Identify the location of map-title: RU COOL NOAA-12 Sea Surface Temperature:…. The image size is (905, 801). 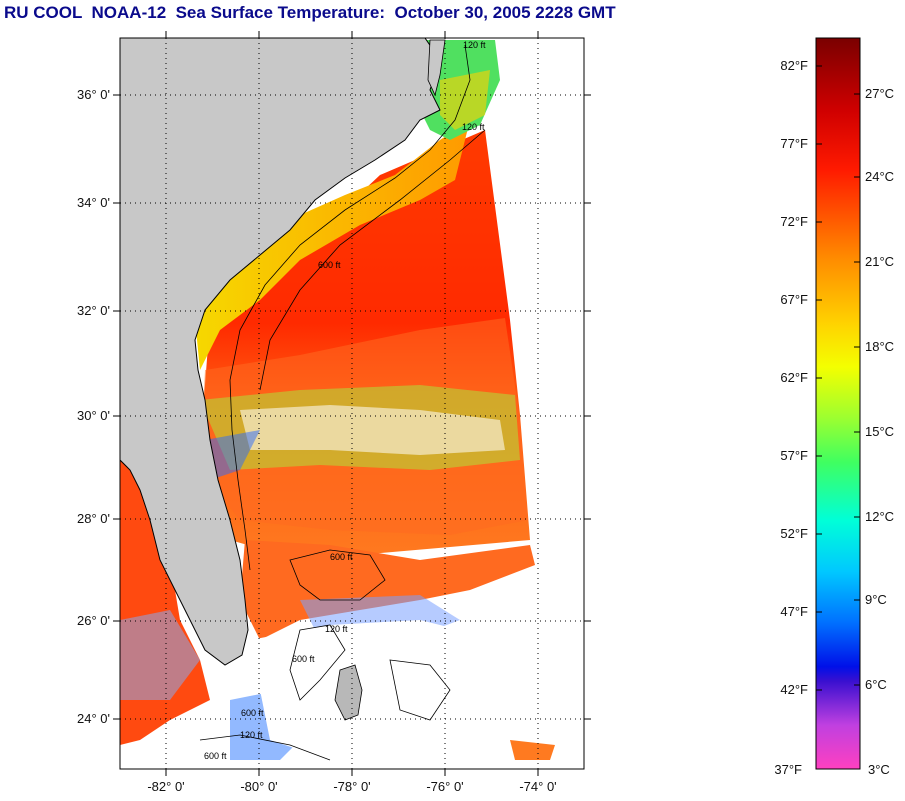
(310, 12).